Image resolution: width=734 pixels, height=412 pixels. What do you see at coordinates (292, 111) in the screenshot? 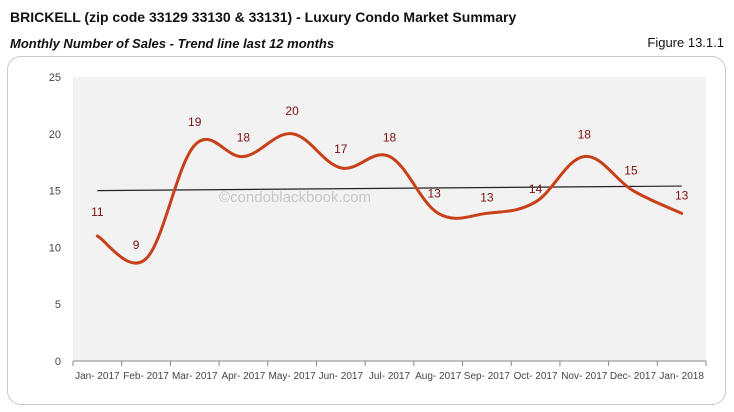
I see `data-label: 20` at bounding box center [292, 111].